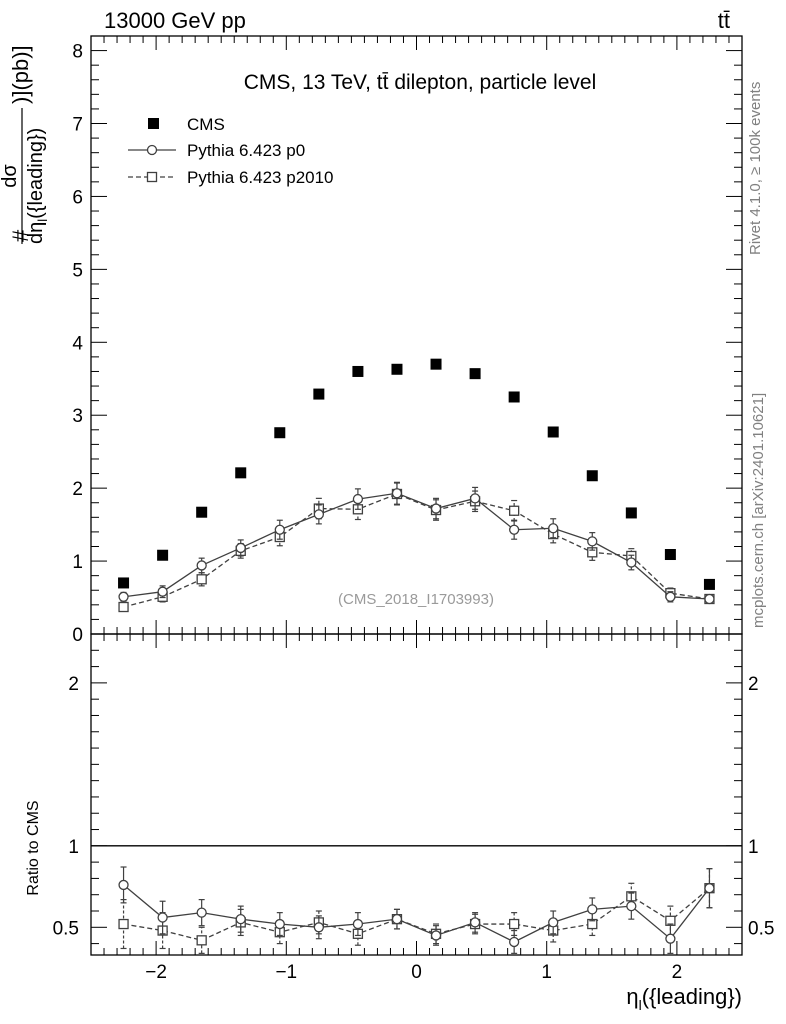 The height and width of the screenshot is (1024, 786). I want to click on x-tick-label: 0, so click(416, 972).